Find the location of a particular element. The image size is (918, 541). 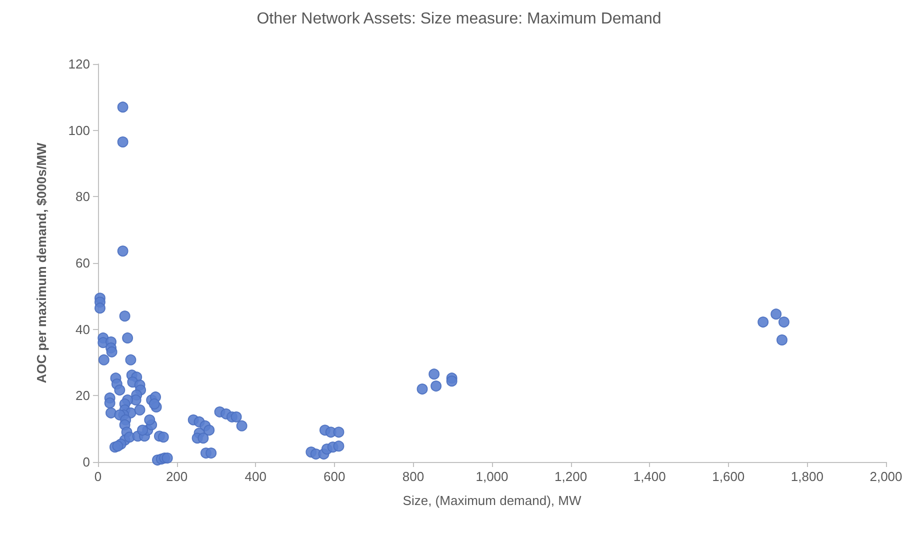

x-tick-label: 1,800 is located at coordinates (807, 476).